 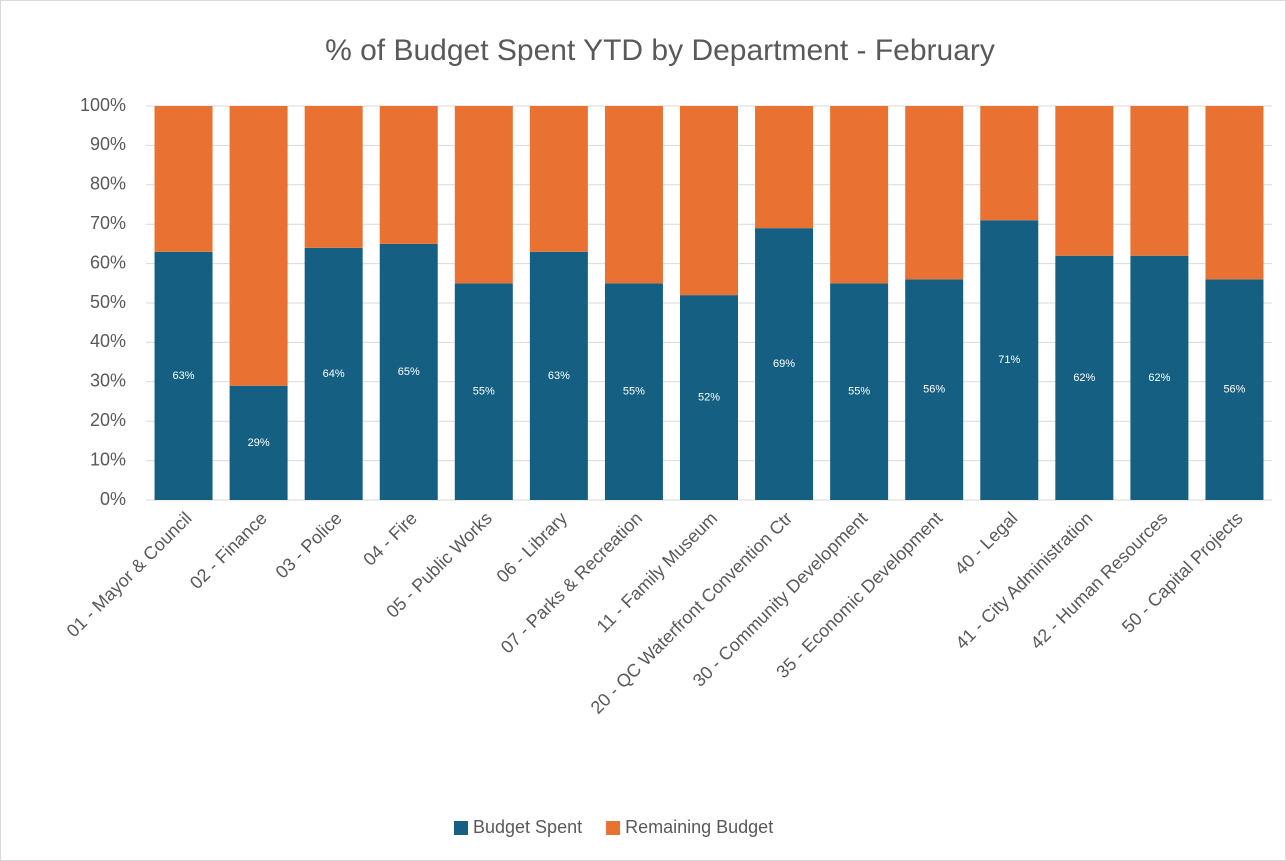 I want to click on y-tick-label: 40%, so click(x=108, y=341).